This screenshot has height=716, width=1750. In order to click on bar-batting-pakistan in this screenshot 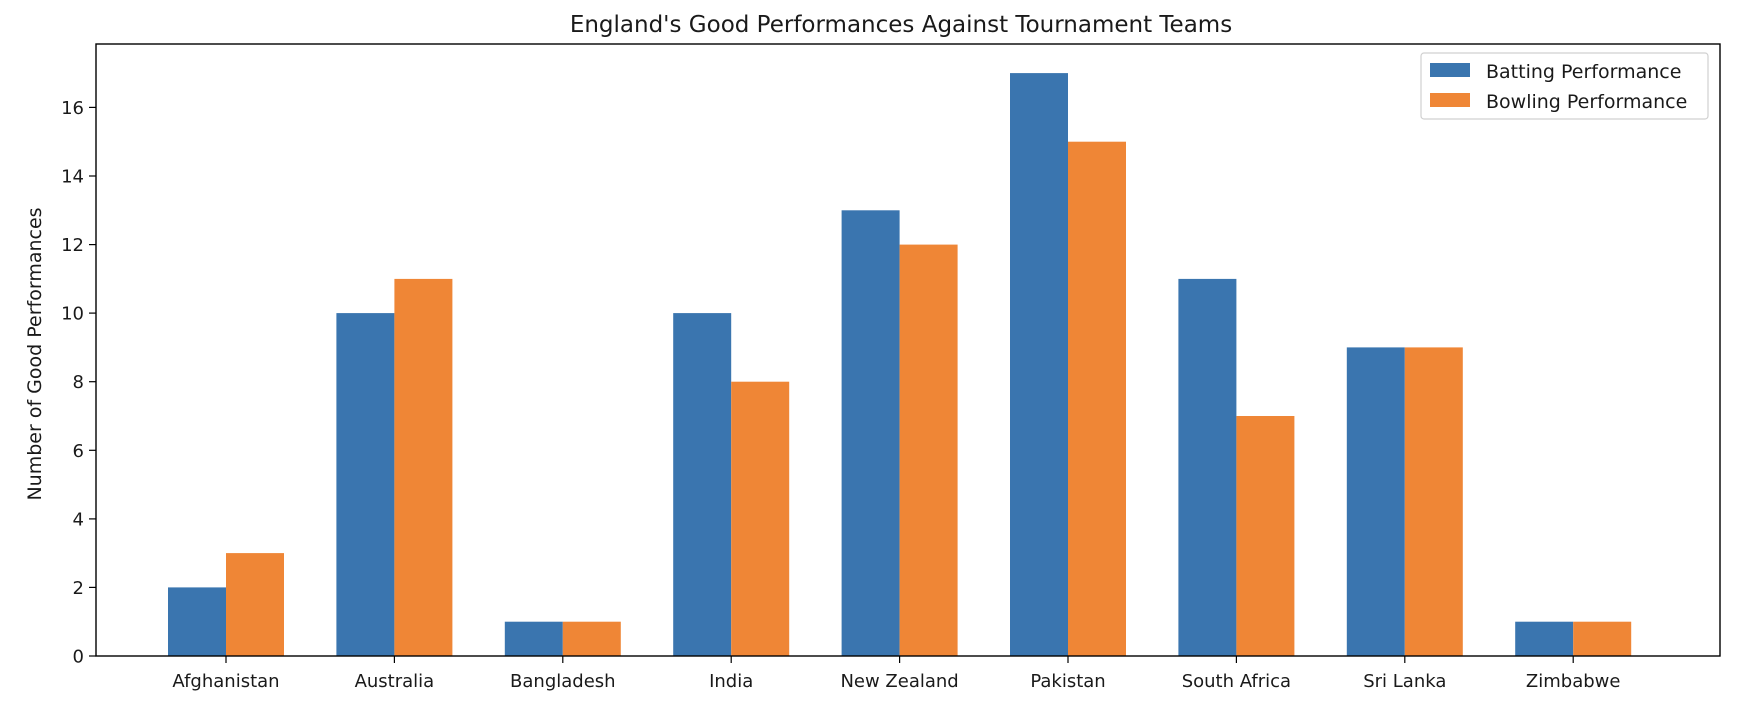, I will do `click(1039, 365)`.